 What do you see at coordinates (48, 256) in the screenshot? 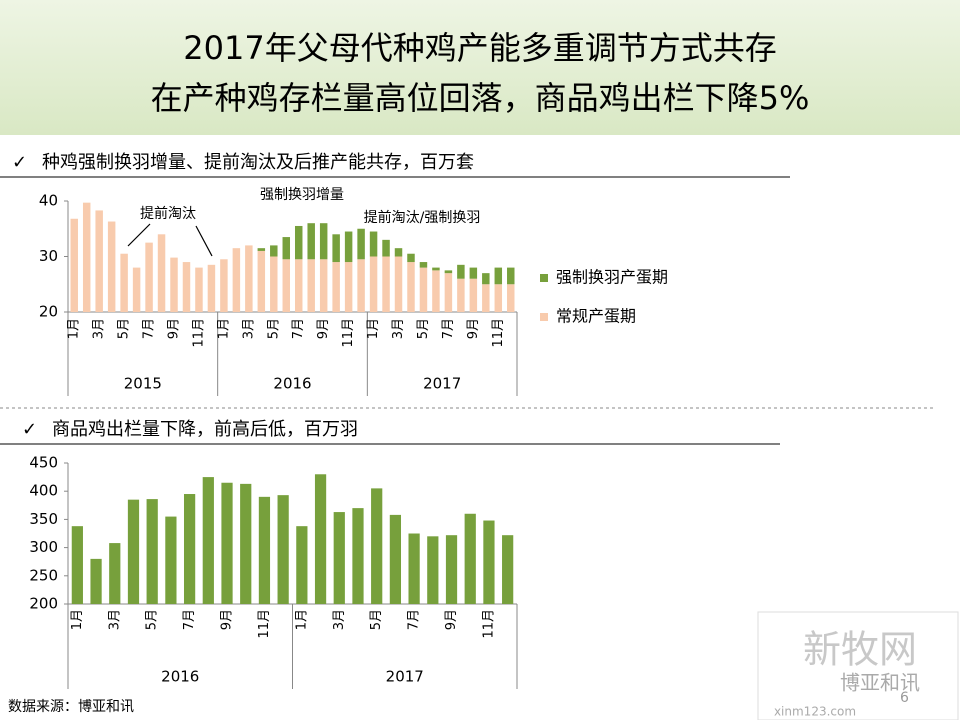
I see `y-tick-label: 30` at bounding box center [48, 256].